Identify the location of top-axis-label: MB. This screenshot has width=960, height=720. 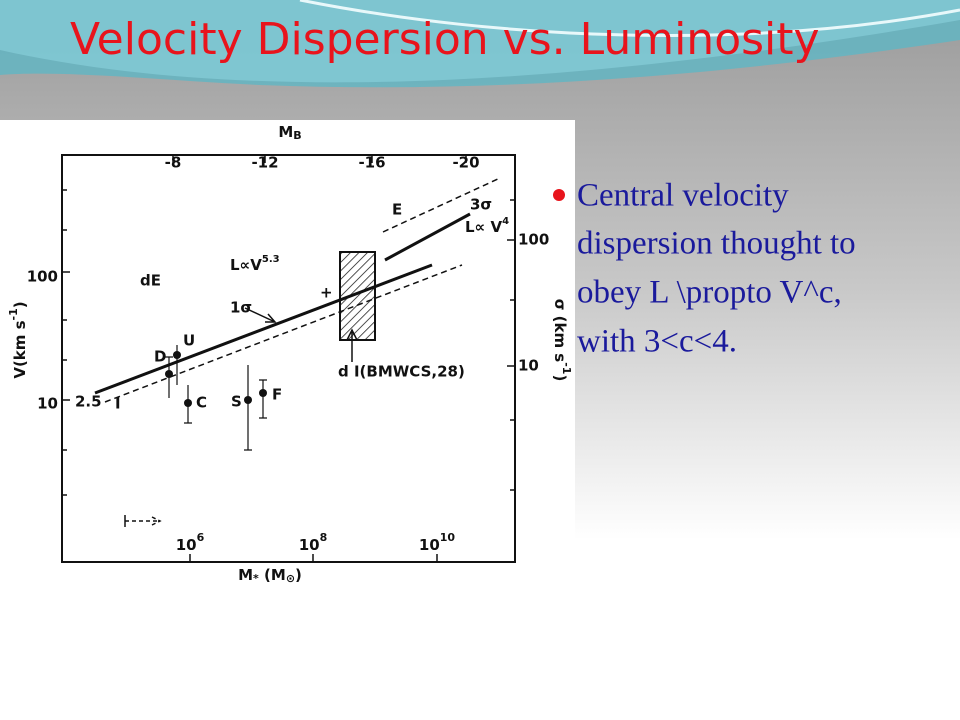
(289, 133).